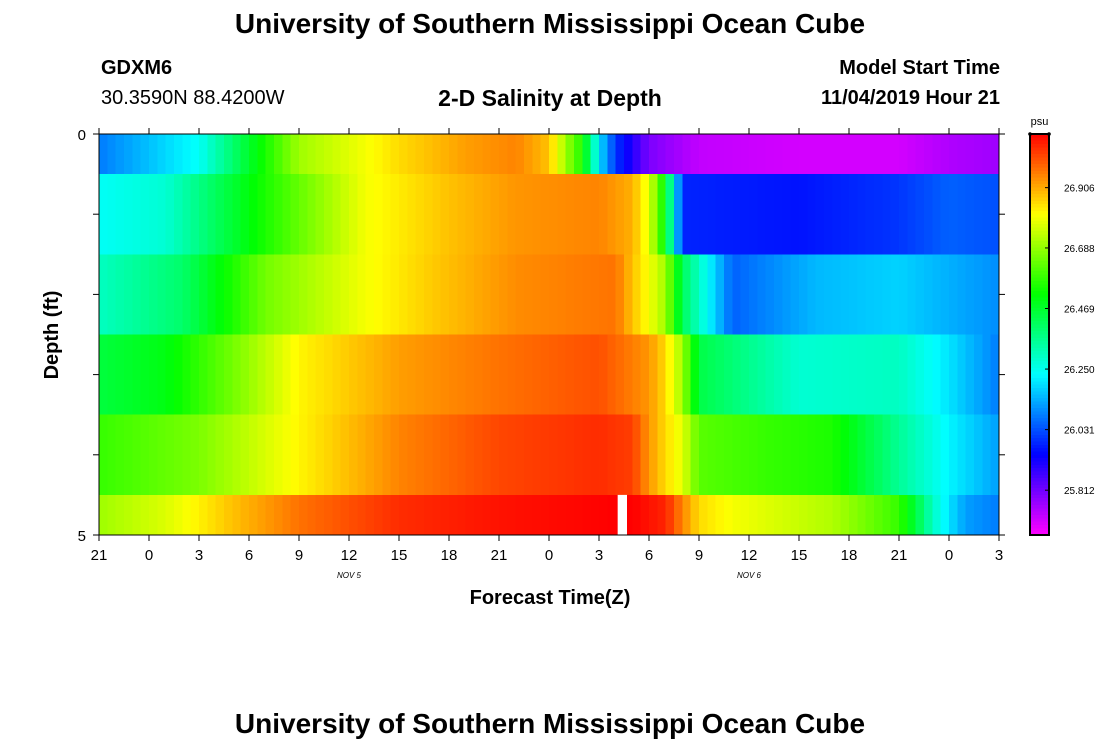  Describe the element at coordinates (349, 555) in the screenshot. I see `x-tick-label: 12` at that location.